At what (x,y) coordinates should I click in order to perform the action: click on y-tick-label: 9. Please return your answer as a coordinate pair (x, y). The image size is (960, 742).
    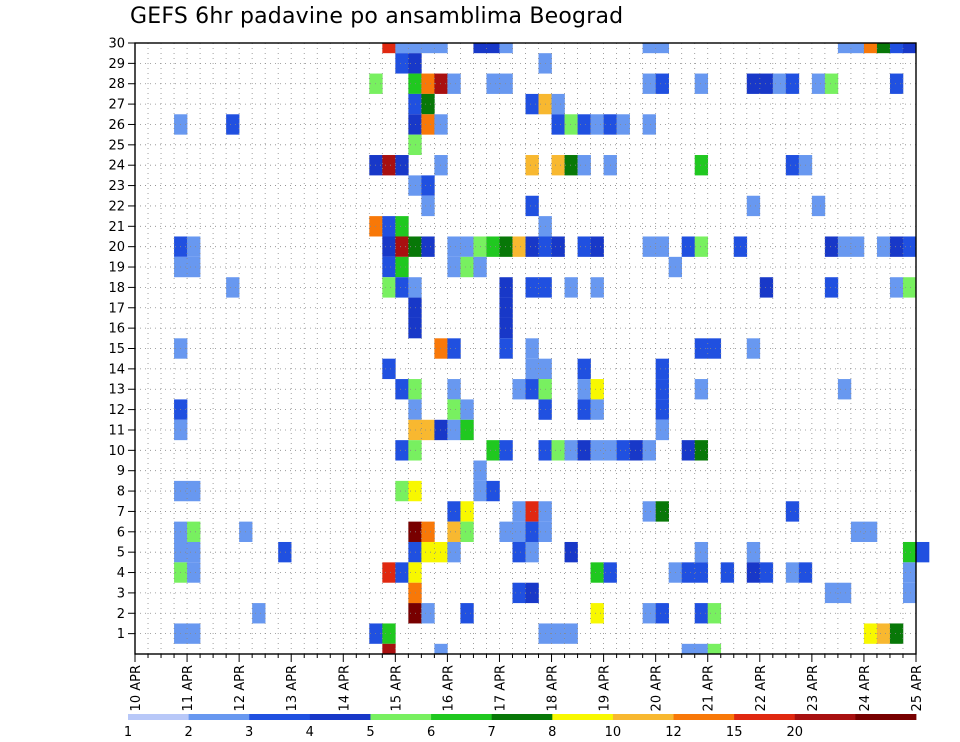
    Looking at the image, I should click on (121, 471).